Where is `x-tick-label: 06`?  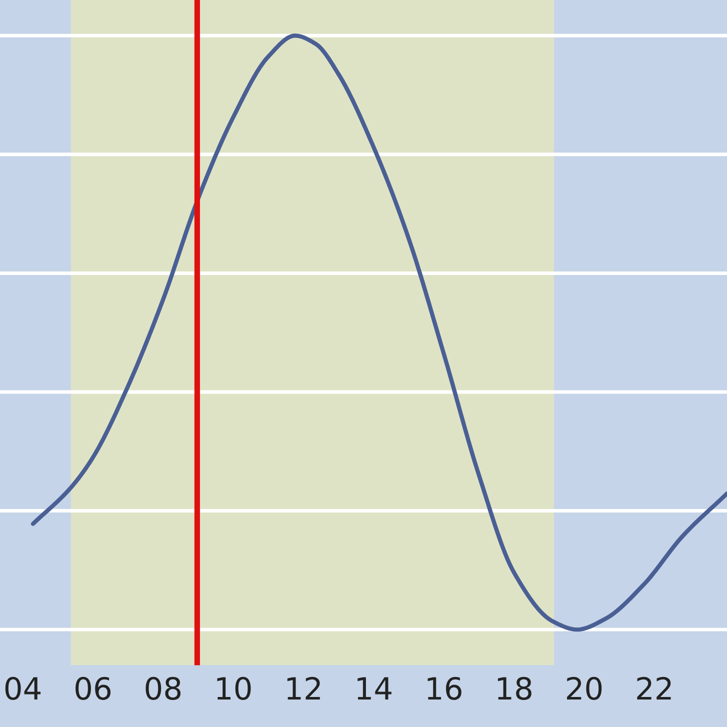 x-tick-label: 06 is located at coordinates (93, 688).